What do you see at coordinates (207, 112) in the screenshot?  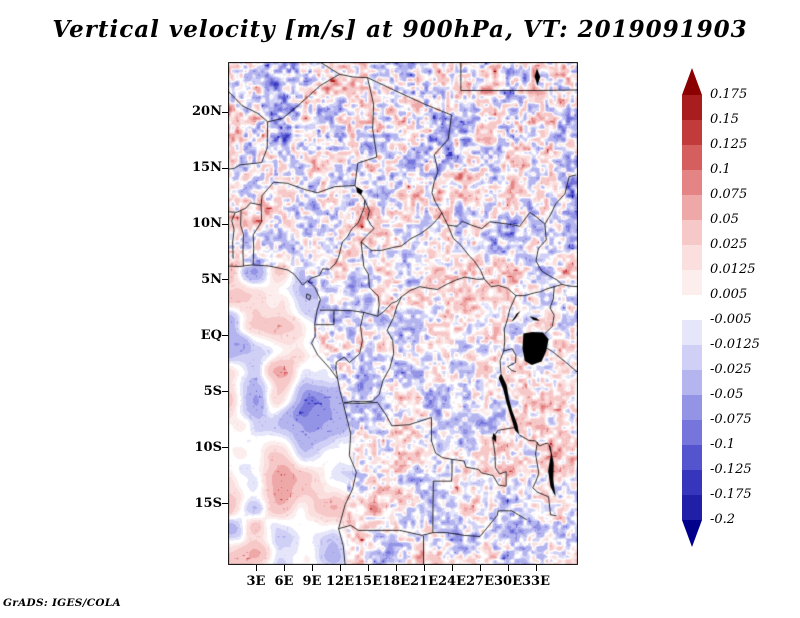 I see `lat-tick-label: 20N` at bounding box center [207, 112].